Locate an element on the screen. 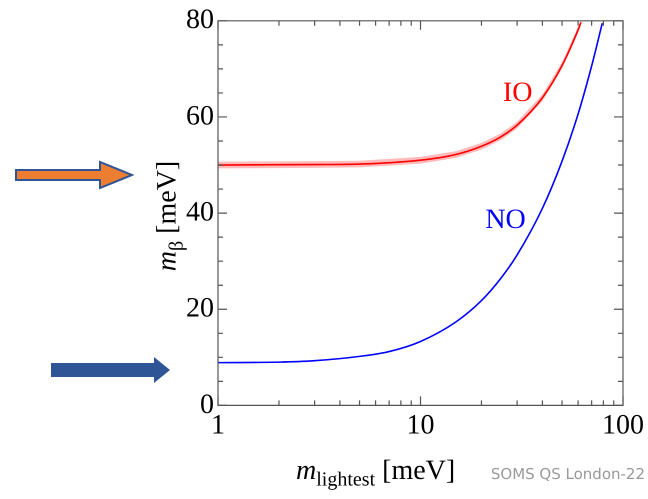  text: SOMS QS London-22 is located at coordinates (567, 474).